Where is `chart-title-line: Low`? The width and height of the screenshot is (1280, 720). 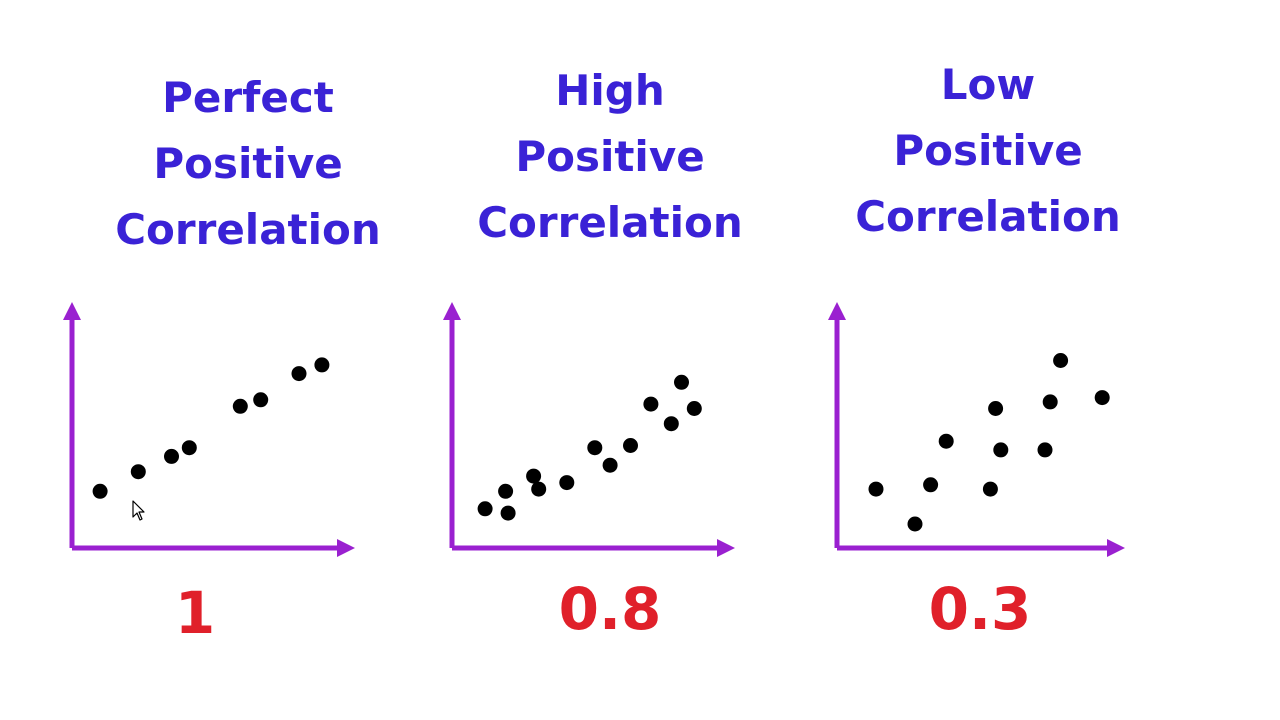
chart-title-line: Low is located at coordinates (988, 84).